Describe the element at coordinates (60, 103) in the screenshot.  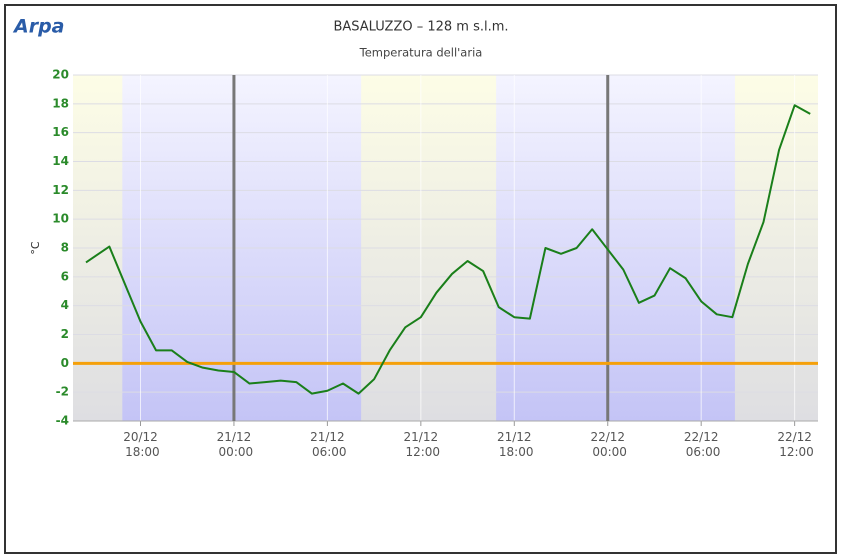
I see `y-tick-label: 18` at that location.